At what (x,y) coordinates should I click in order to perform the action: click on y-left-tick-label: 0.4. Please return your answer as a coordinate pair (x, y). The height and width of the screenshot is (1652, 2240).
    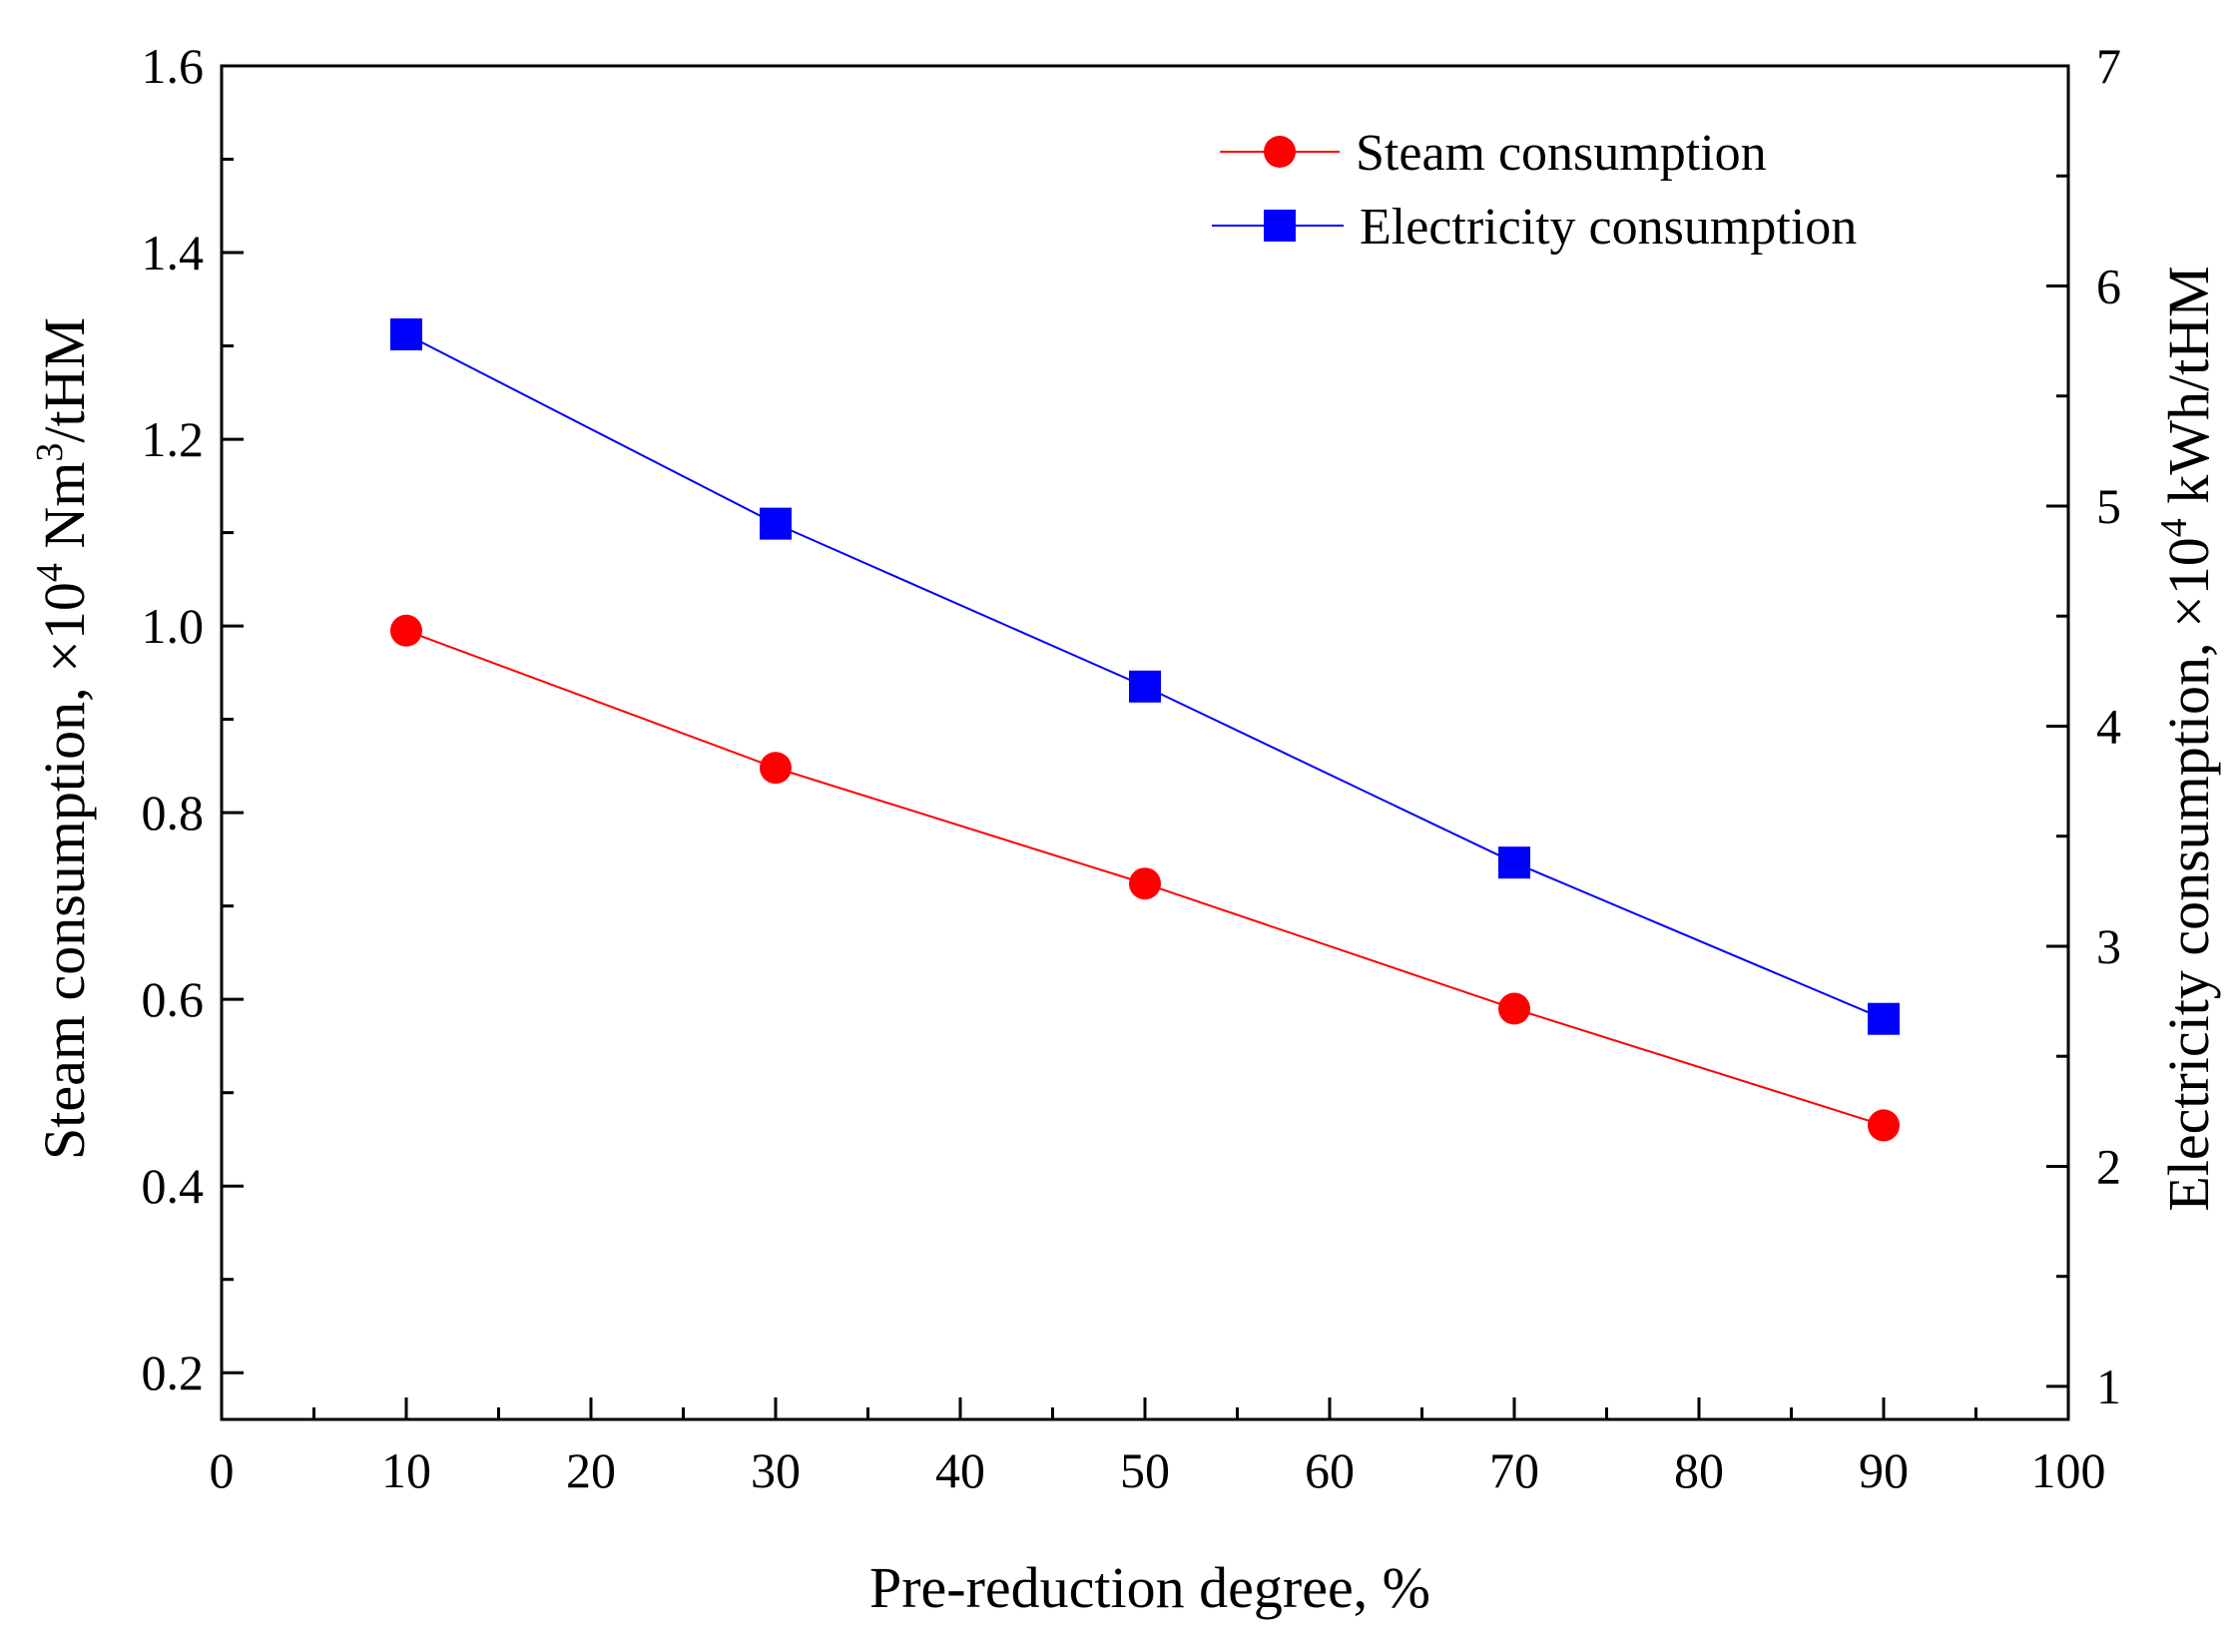
    Looking at the image, I should click on (173, 1186).